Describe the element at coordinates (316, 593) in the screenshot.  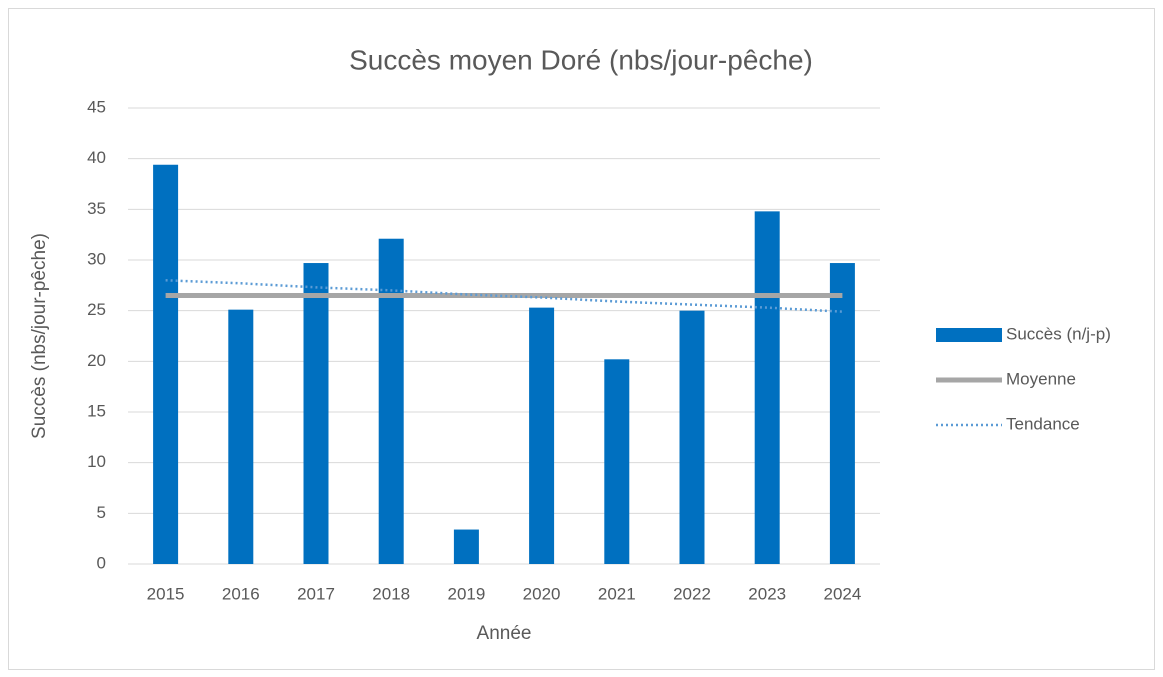
I see `x-tick-label: 2017` at that location.